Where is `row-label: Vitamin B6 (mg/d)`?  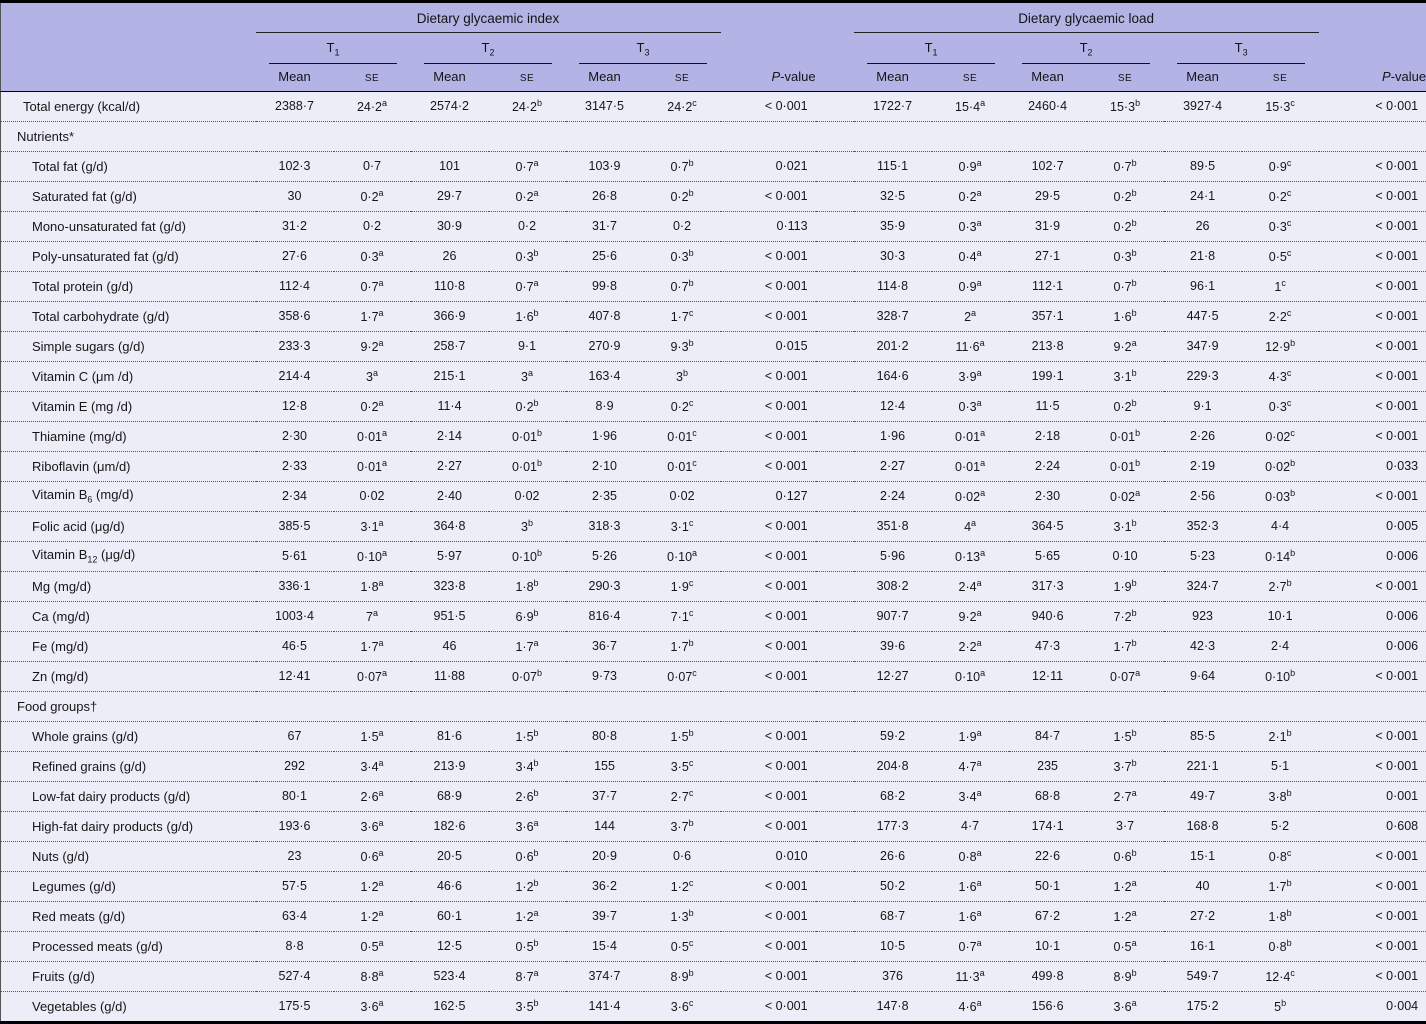
row-label: Vitamin B6 (mg/d) is located at coordinates (128, 496).